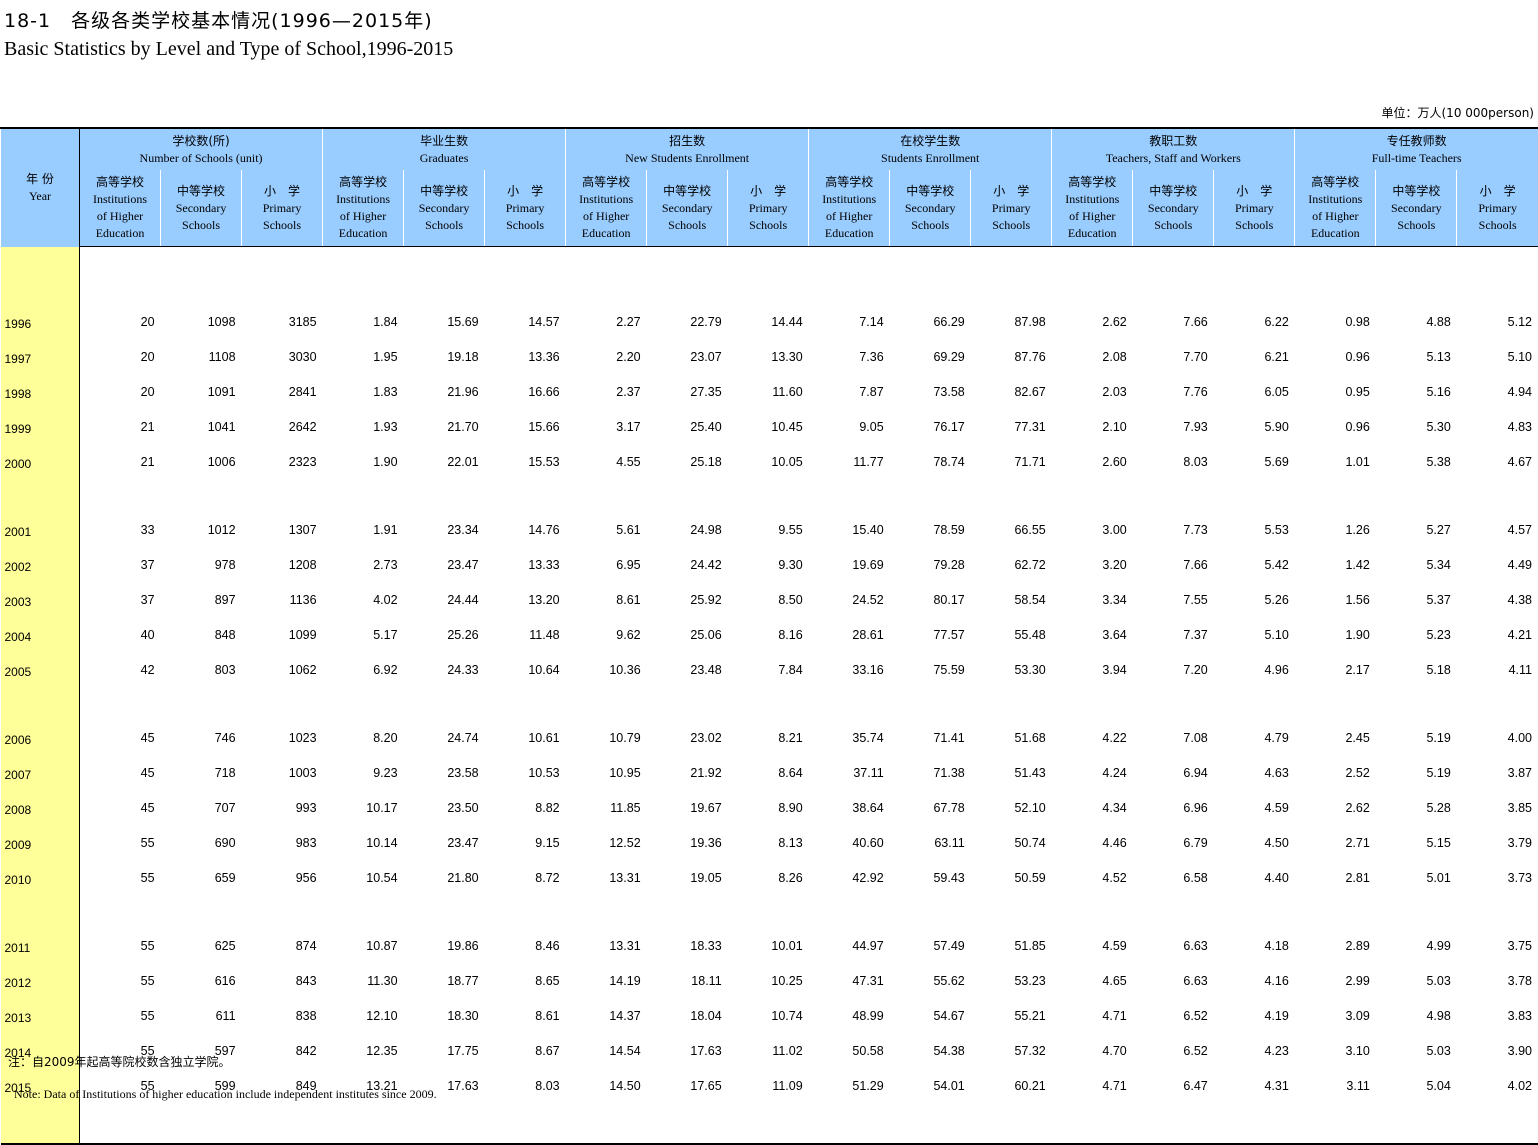  I want to click on year-cell-empty, so click(40, 904).